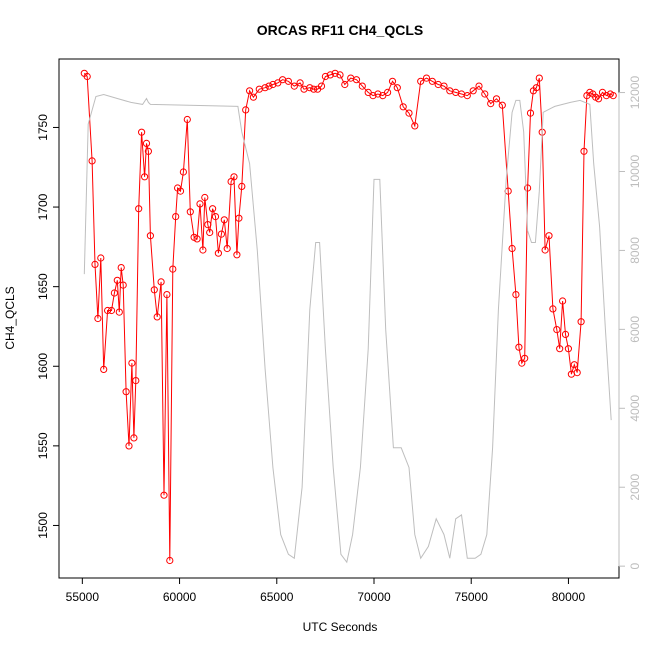 Image resolution: width=650 pixels, height=650 pixels. I want to click on right-y-tick-label: 6000, so click(635, 329).